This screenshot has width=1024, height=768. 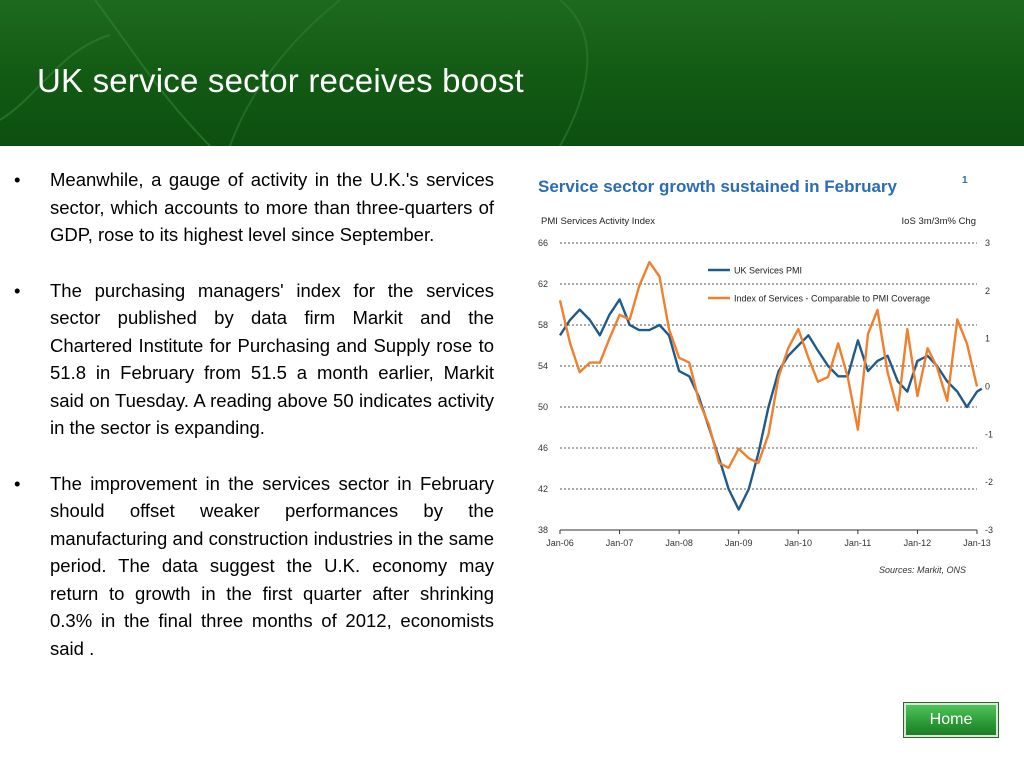 What do you see at coordinates (280, 80) in the screenshot?
I see `slide-title: UK service sector receives boost` at bounding box center [280, 80].